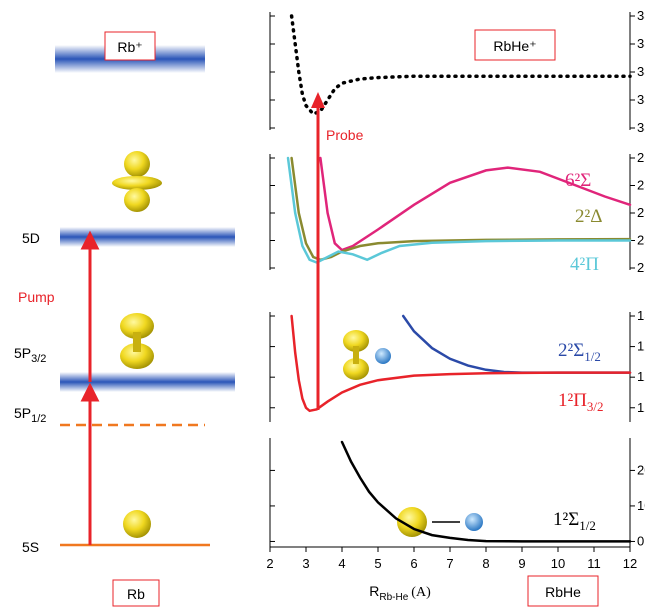 Image resolution: width=645 pixels, height=613 pixels. I want to click on x-axis-label: RRb-He (A), so click(400, 593).